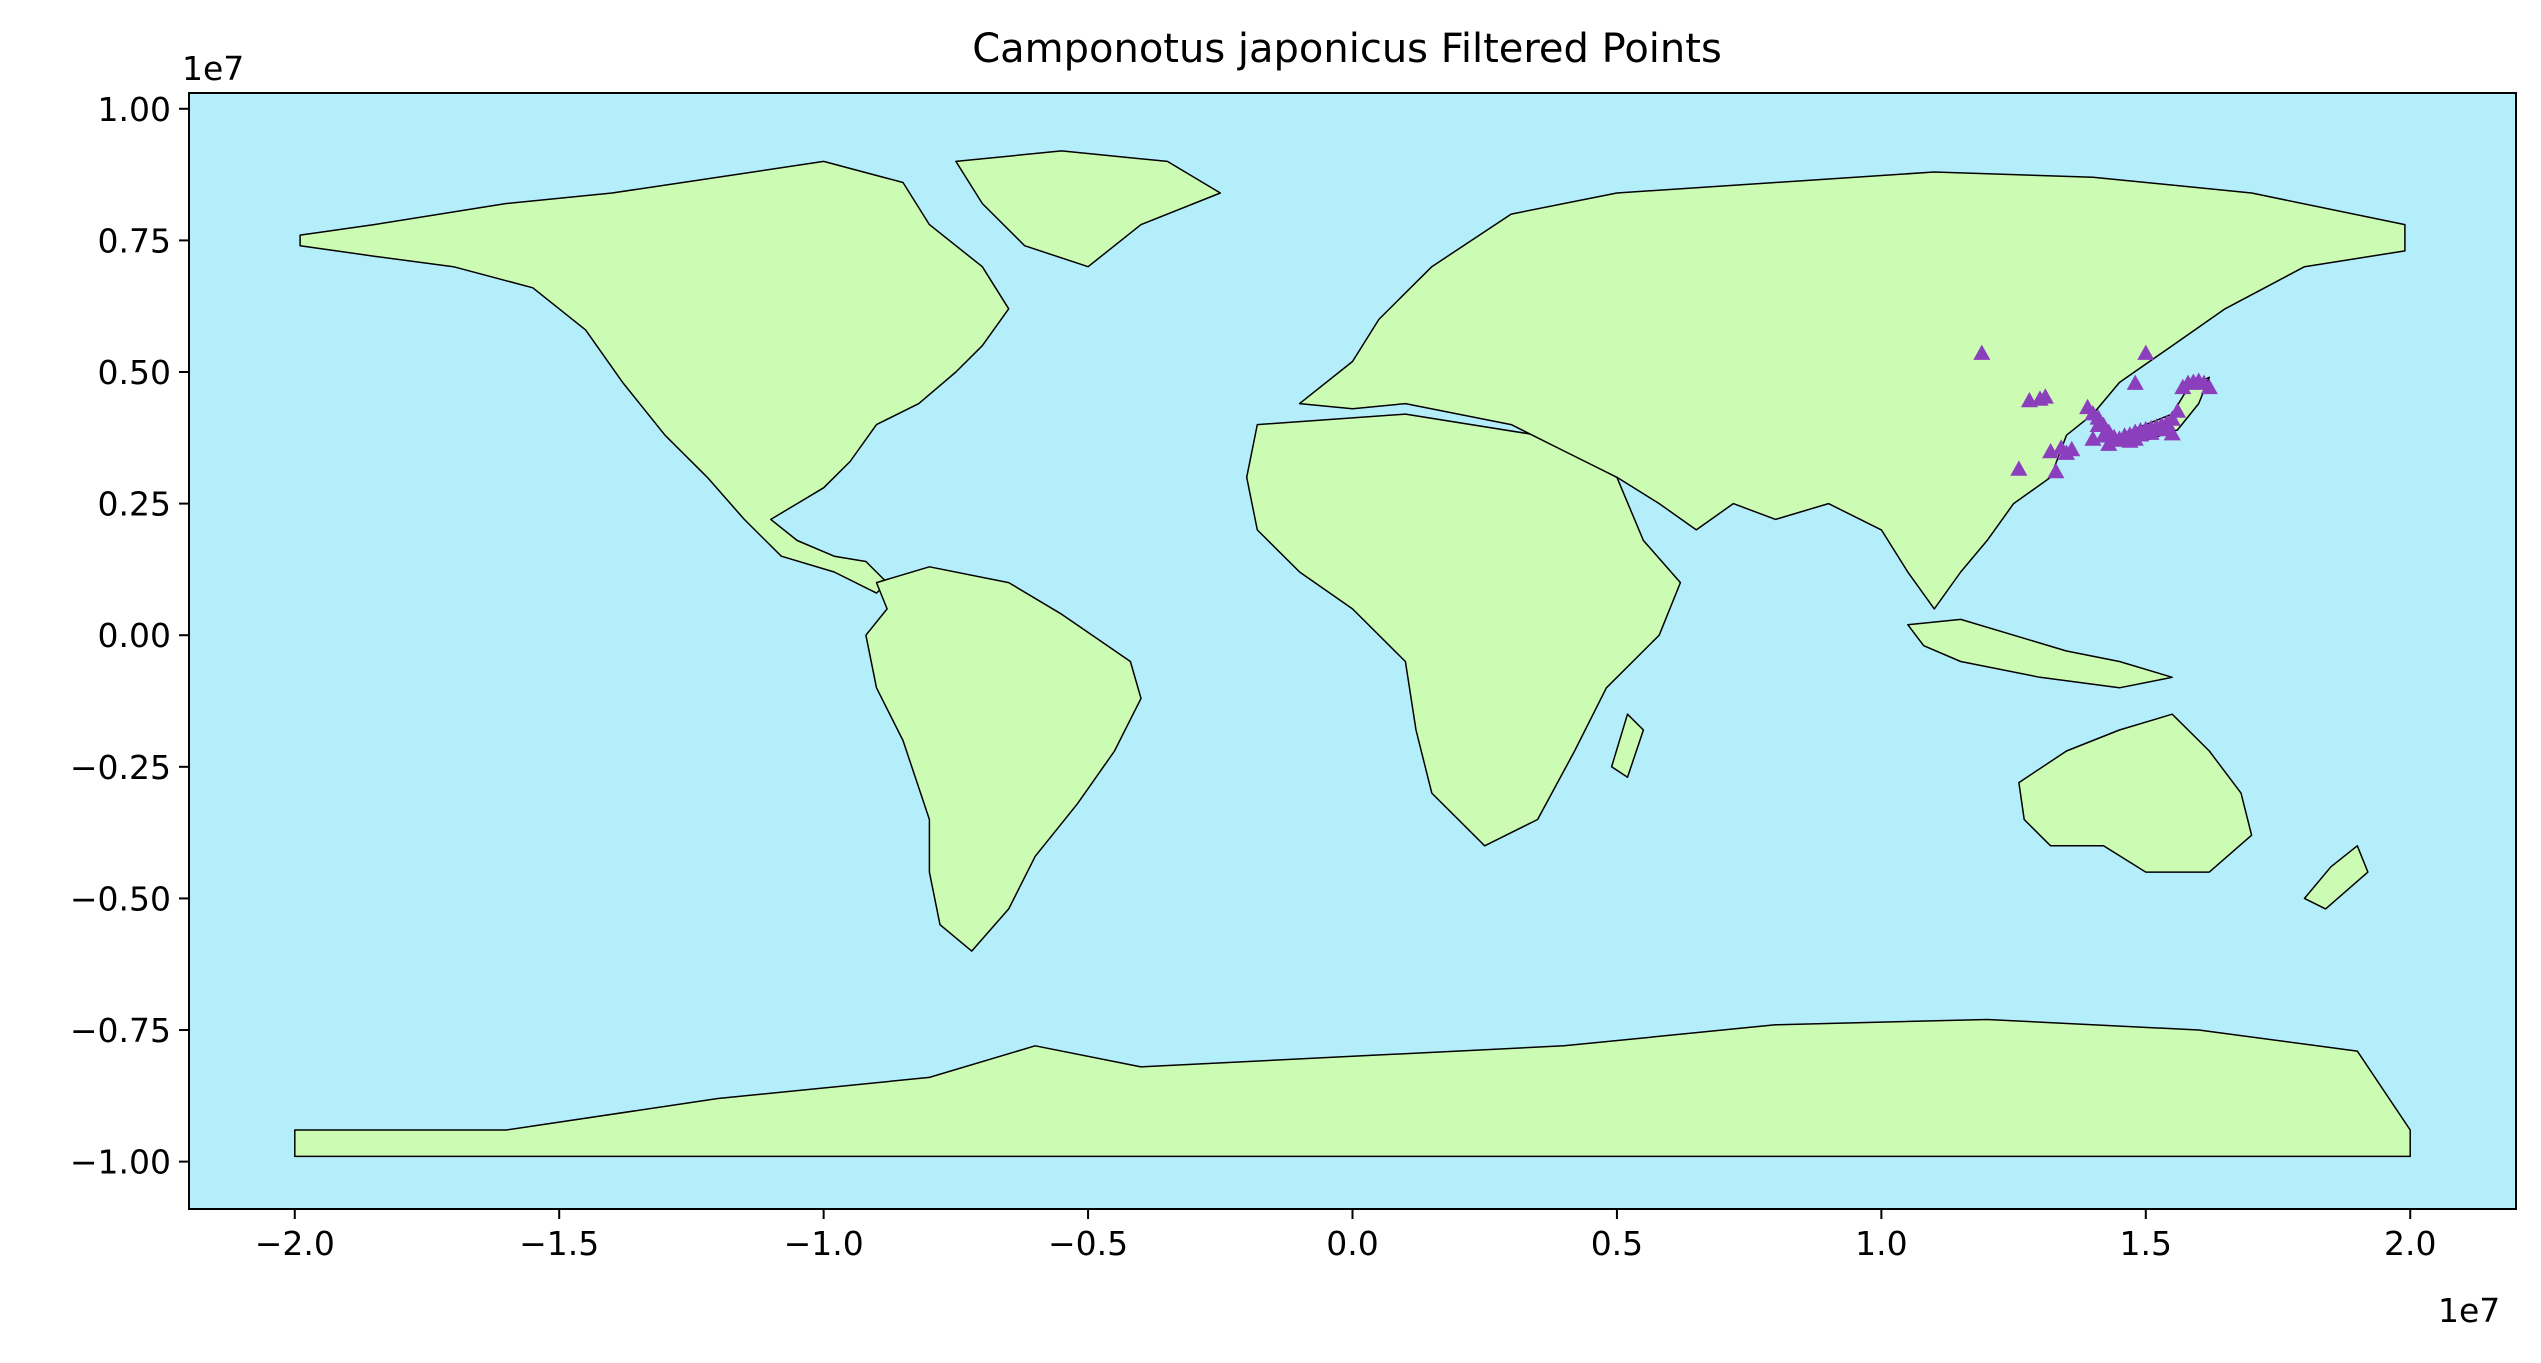  Describe the element at coordinates (134, 109) in the screenshot. I see `y-tick-label: 1.00` at that location.